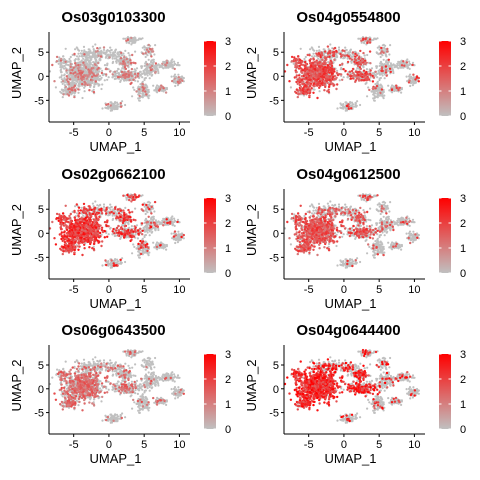 The height and width of the screenshot is (480, 480). Describe the element at coordinates (117, 74) in the screenshot. I see `cell-points` at that location.